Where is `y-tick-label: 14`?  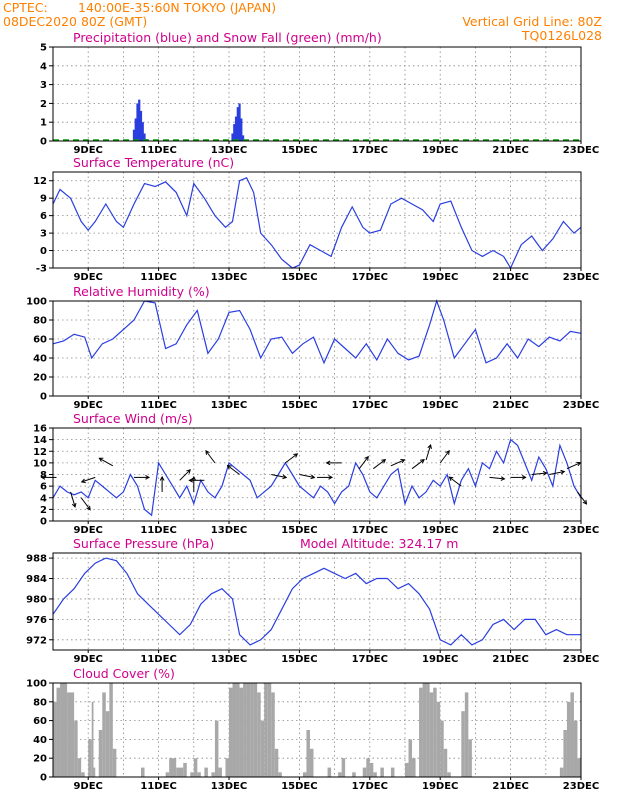 y-tick-label: 14 is located at coordinates (40, 440).